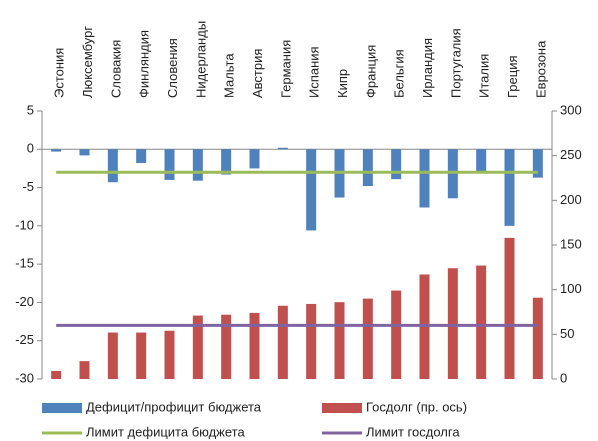  I want to click on x-tick-label: Люксембург, so click(87, 62).